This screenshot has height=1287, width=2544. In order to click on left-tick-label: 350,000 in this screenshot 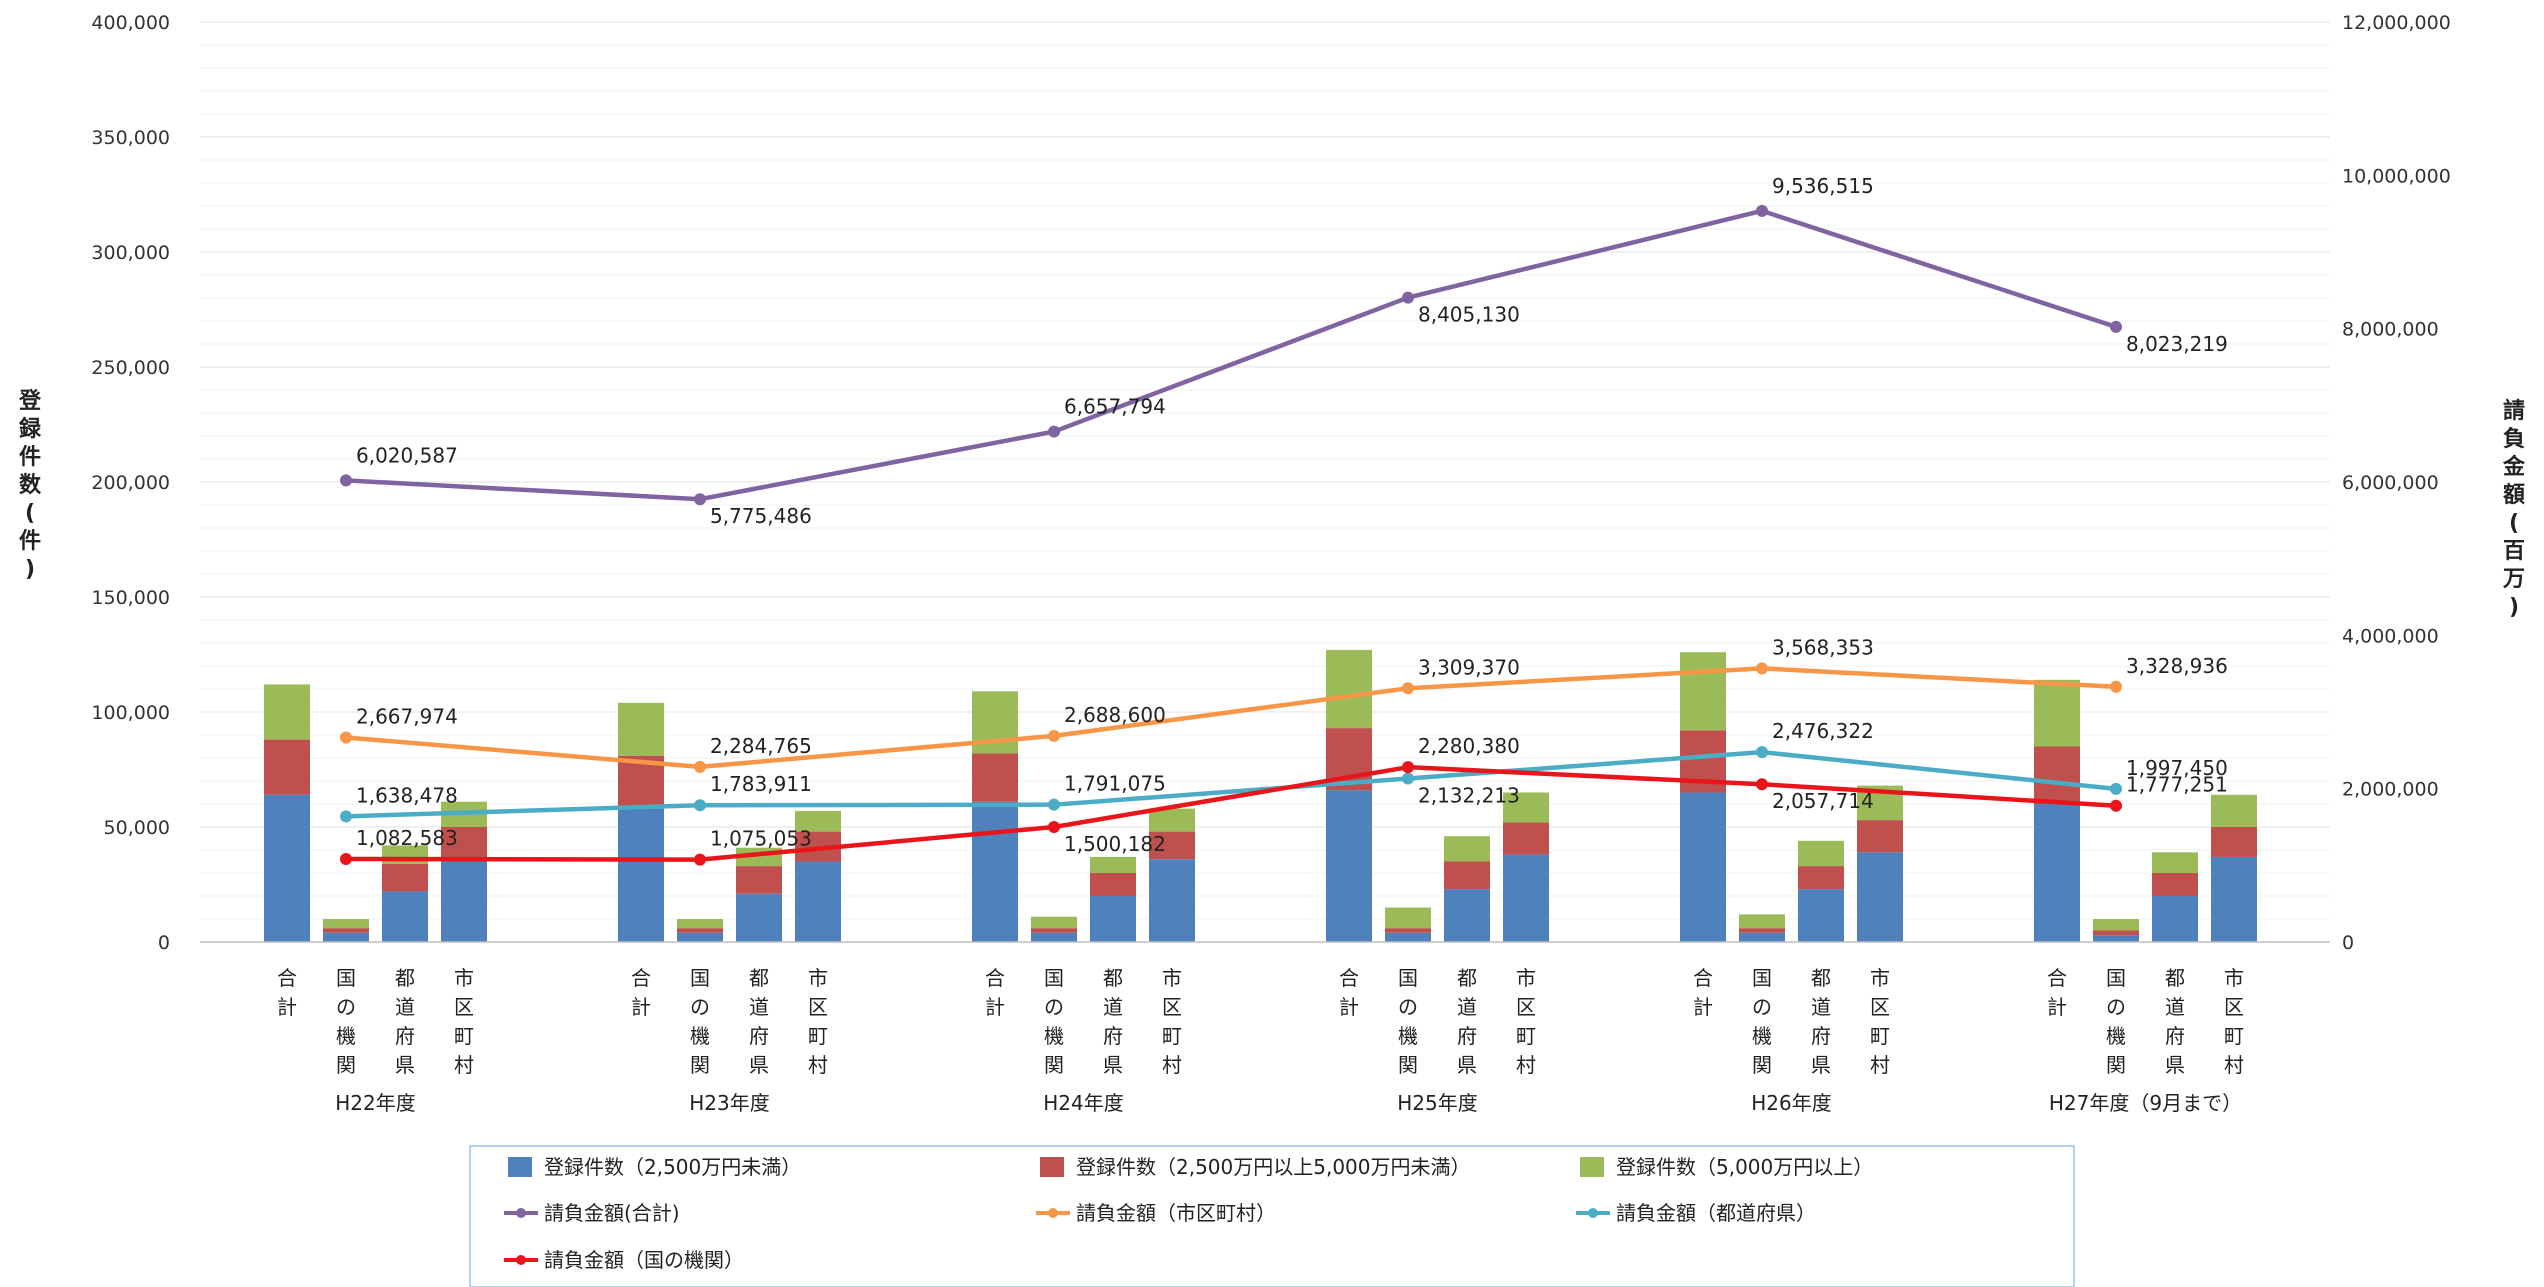, I will do `click(130, 138)`.